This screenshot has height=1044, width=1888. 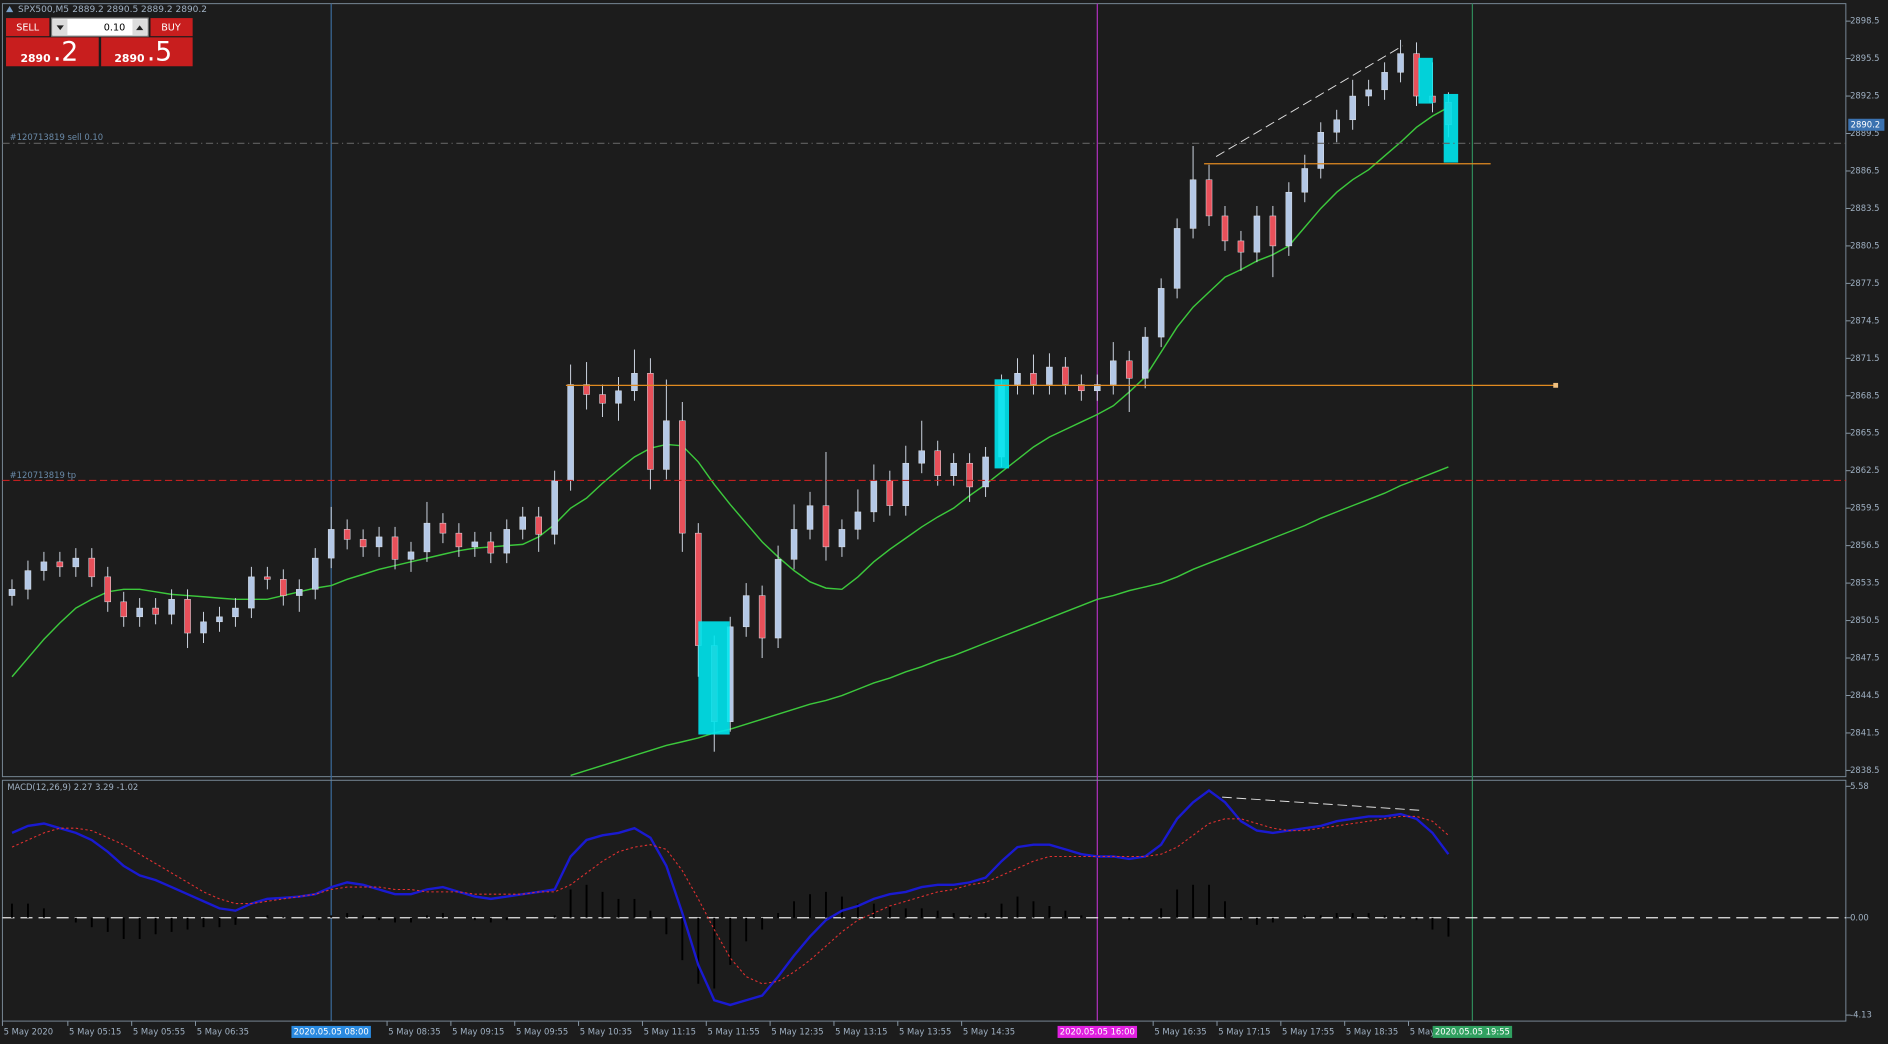 What do you see at coordinates (606, 1031) in the screenshot?
I see `x-tick-label: 5 May 10:35` at bounding box center [606, 1031].